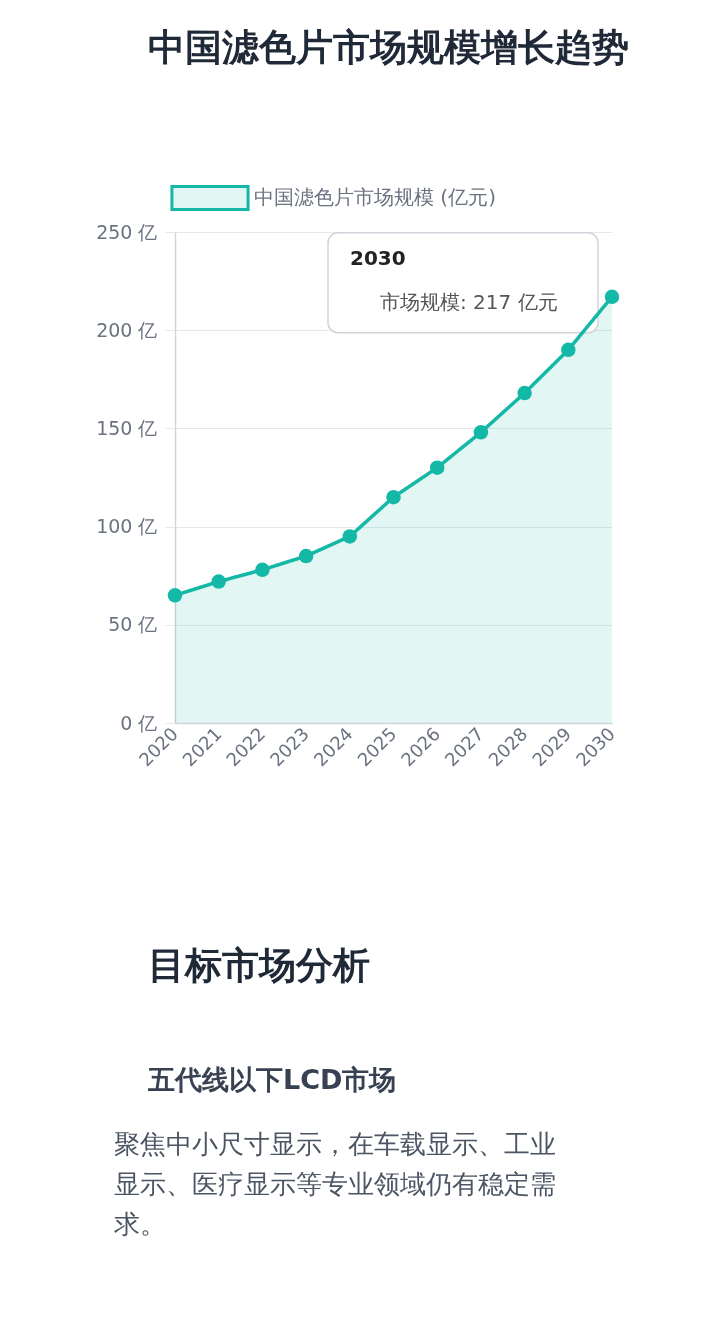  Describe the element at coordinates (335, 1184) in the screenshot. I see `text: 聚焦中小尺寸显示，在车载显示、工业显示、医疗显示等专业领域仍有稳定需求。` at that location.